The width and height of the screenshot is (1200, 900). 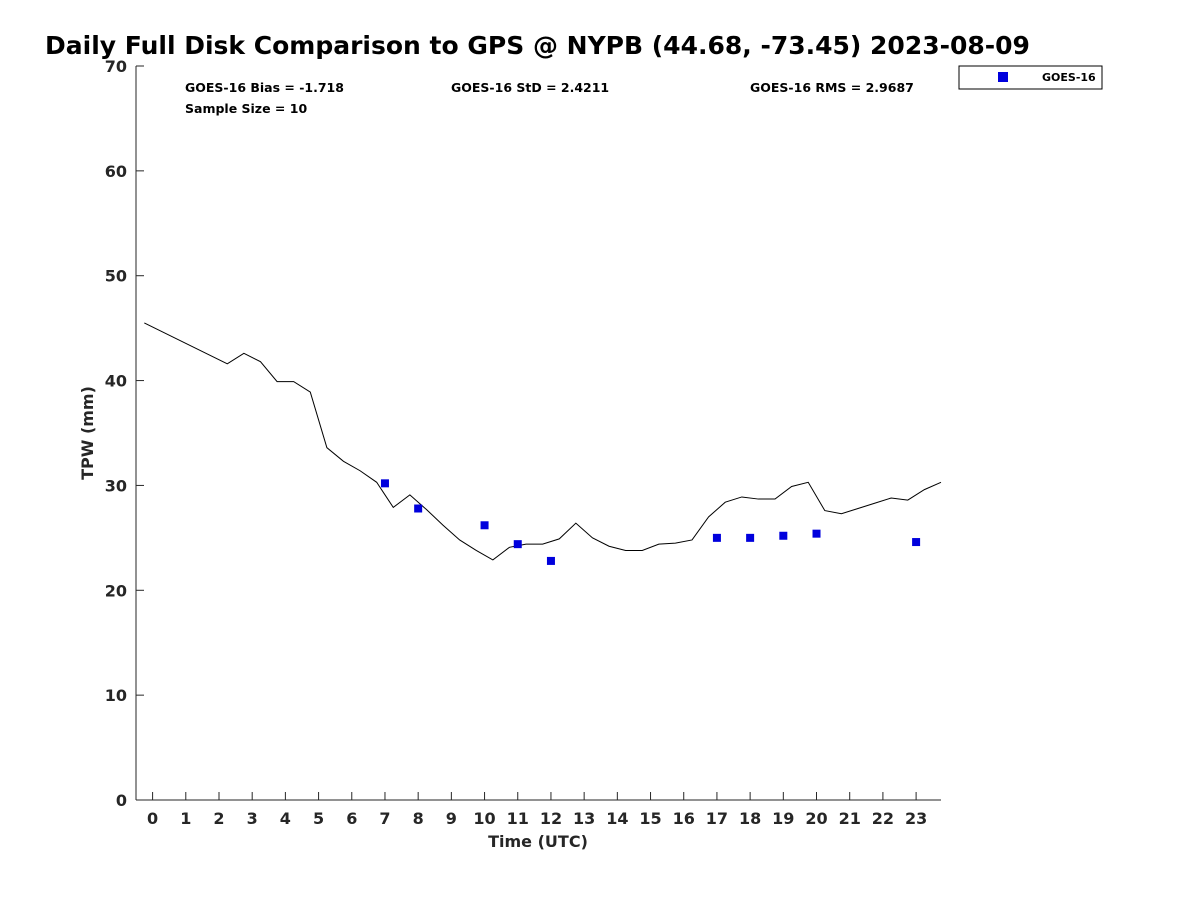 What do you see at coordinates (530, 87) in the screenshot?
I see `stat-std: GOES-16 StD = 2.4211` at bounding box center [530, 87].